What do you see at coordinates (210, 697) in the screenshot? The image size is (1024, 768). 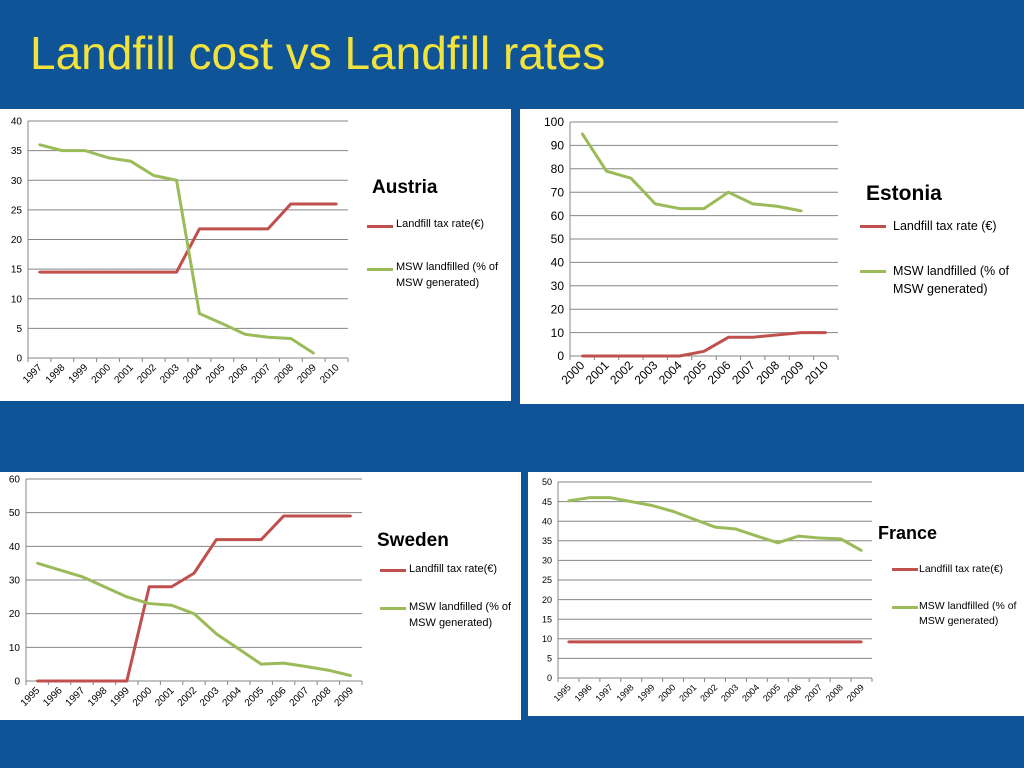 I see `x-tick-label: 2003` at bounding box center [210, 697].